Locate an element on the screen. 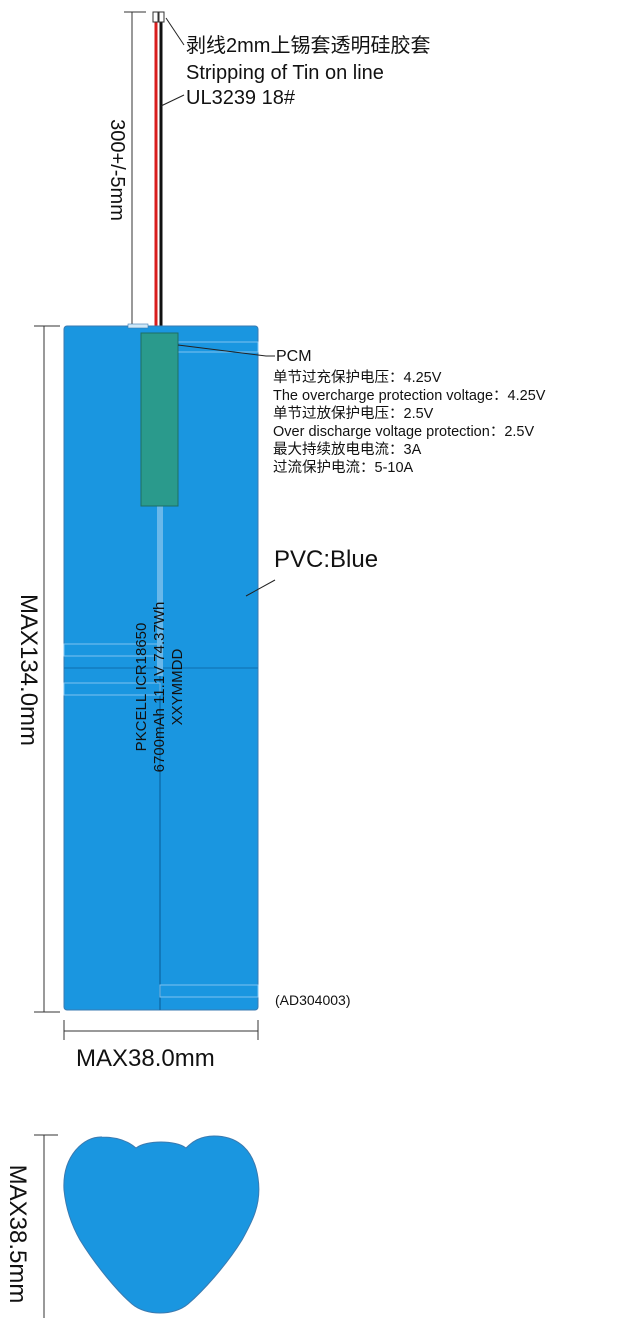  thickness-dimension-label: MAX38.5mm is located at coordinates (17, 1234).